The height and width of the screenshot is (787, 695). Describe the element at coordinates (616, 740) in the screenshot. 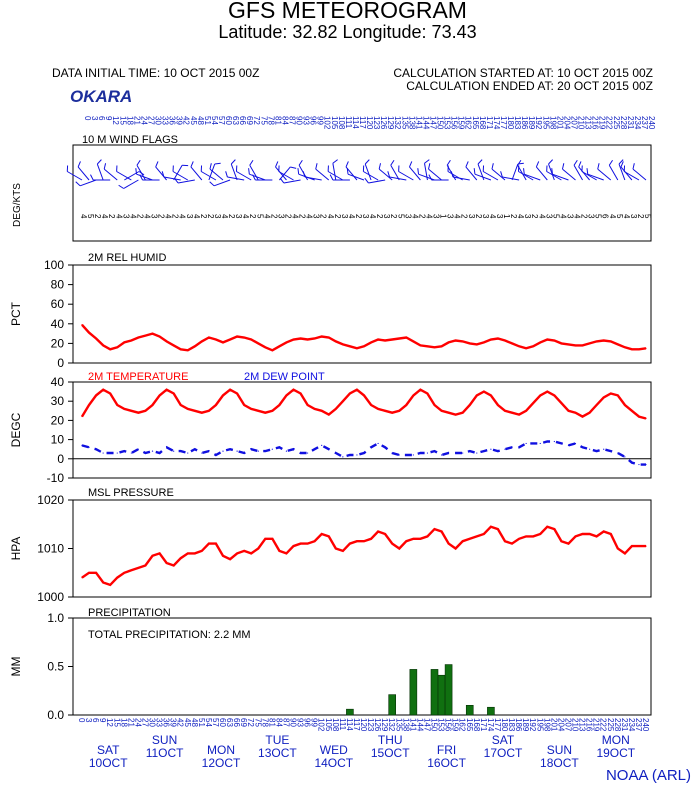

I see `day-of-week-label: MON` at that location.